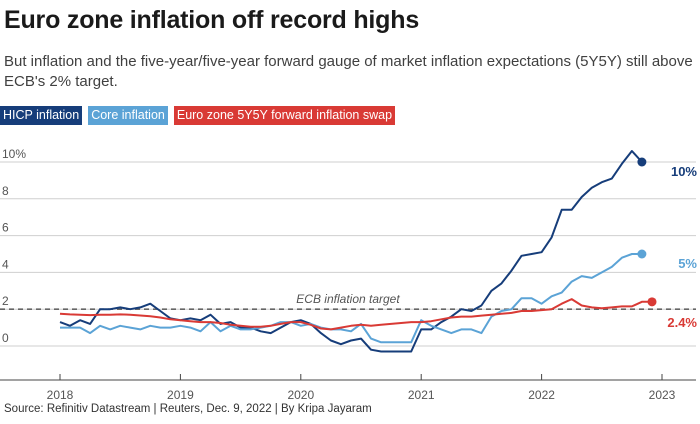 This screenshot has width=700, height=424. Describe the element at coordinates (212, 20) in the screenshot. I see `chart-title: Euro zone inflation off record highs` at that location.